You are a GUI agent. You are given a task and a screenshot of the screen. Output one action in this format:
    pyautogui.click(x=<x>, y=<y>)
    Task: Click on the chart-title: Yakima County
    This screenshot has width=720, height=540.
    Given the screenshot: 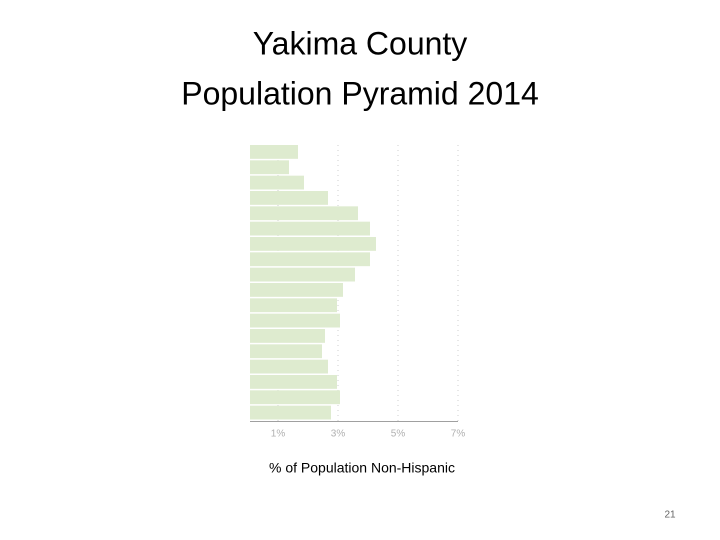 What is the action you would take?
    pyautogui.click(x=360, y=43)
    